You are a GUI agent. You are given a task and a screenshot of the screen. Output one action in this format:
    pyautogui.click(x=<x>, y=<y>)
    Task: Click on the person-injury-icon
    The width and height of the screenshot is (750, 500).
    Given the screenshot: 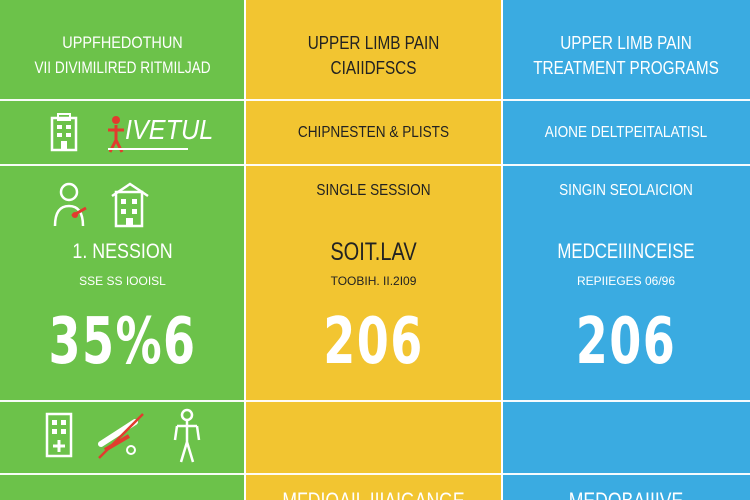 What is the action you would take?
    pyautogui.click(x=70, y=204)
    